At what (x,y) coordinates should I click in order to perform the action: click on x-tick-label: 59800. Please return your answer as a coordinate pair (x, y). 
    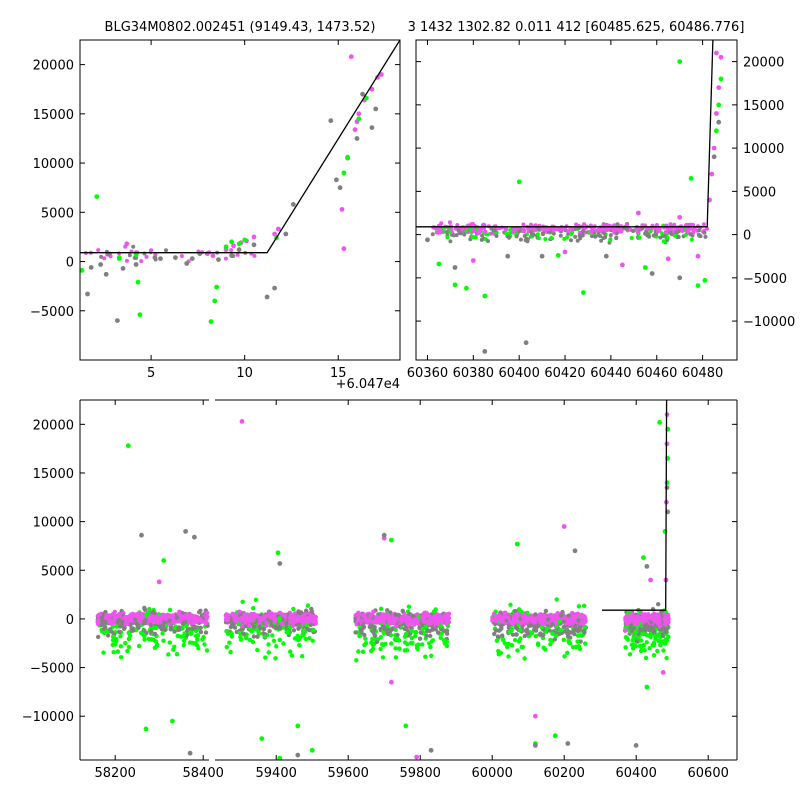
    Looking at the image, I should click on (420, 773).